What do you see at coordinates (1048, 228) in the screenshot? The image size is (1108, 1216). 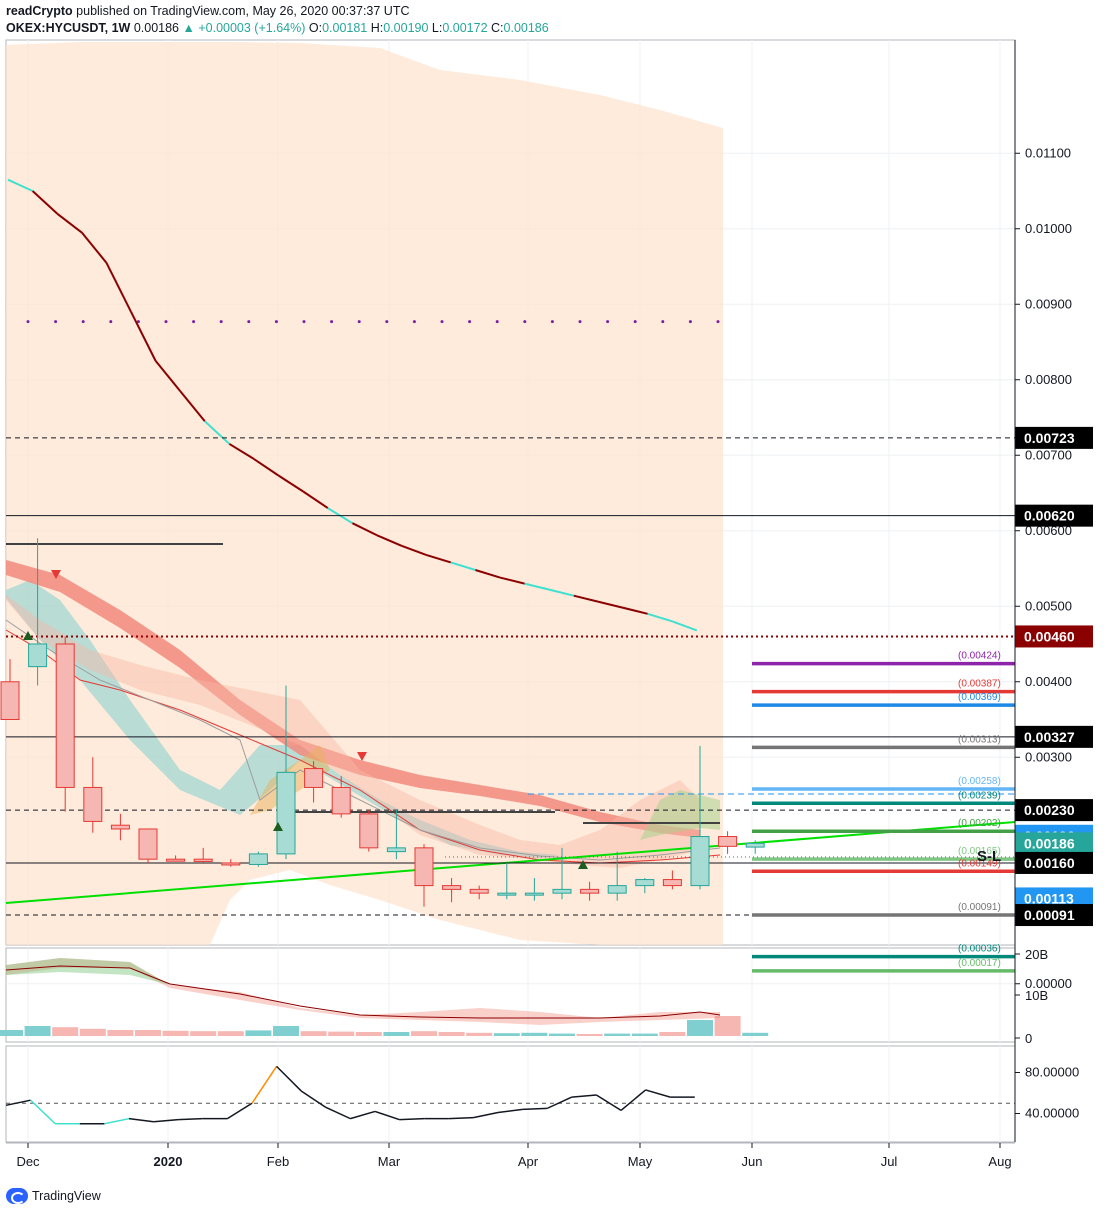 I see `price-axis-label: 0.01000` at bounding box center [1048, 228].